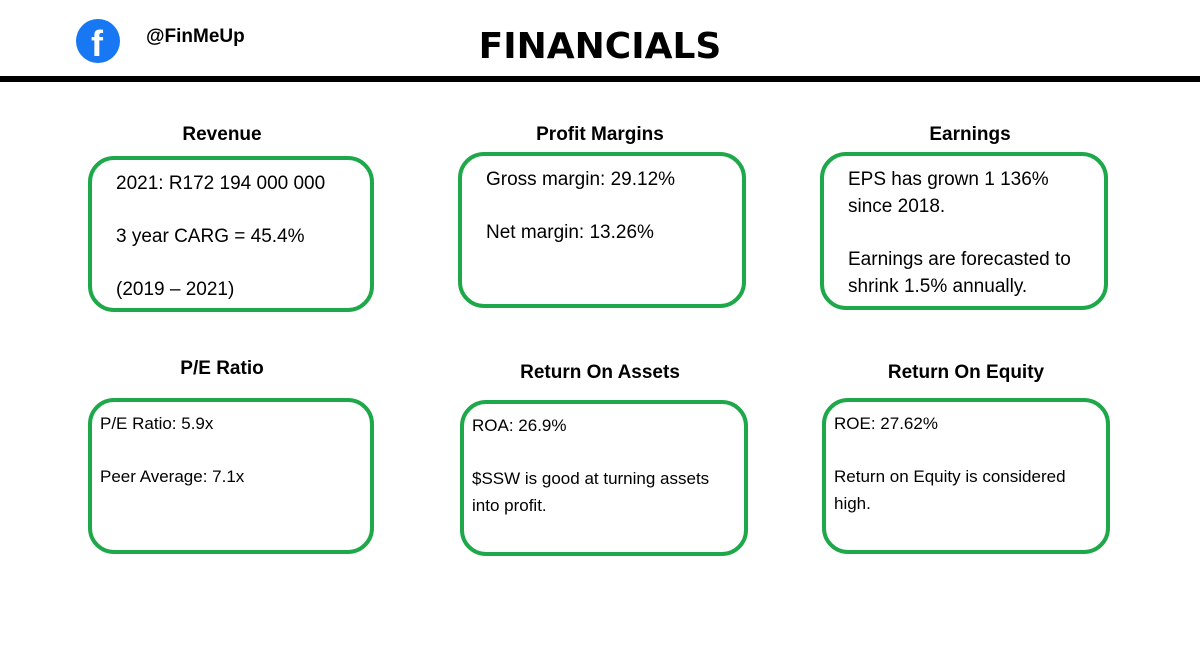 This screenshot has width=1200, height=671. What do you see at coordinates (966, 372) in the screenshot?
I see `card-title: Return On Equity` at bounding box center [966, 372].